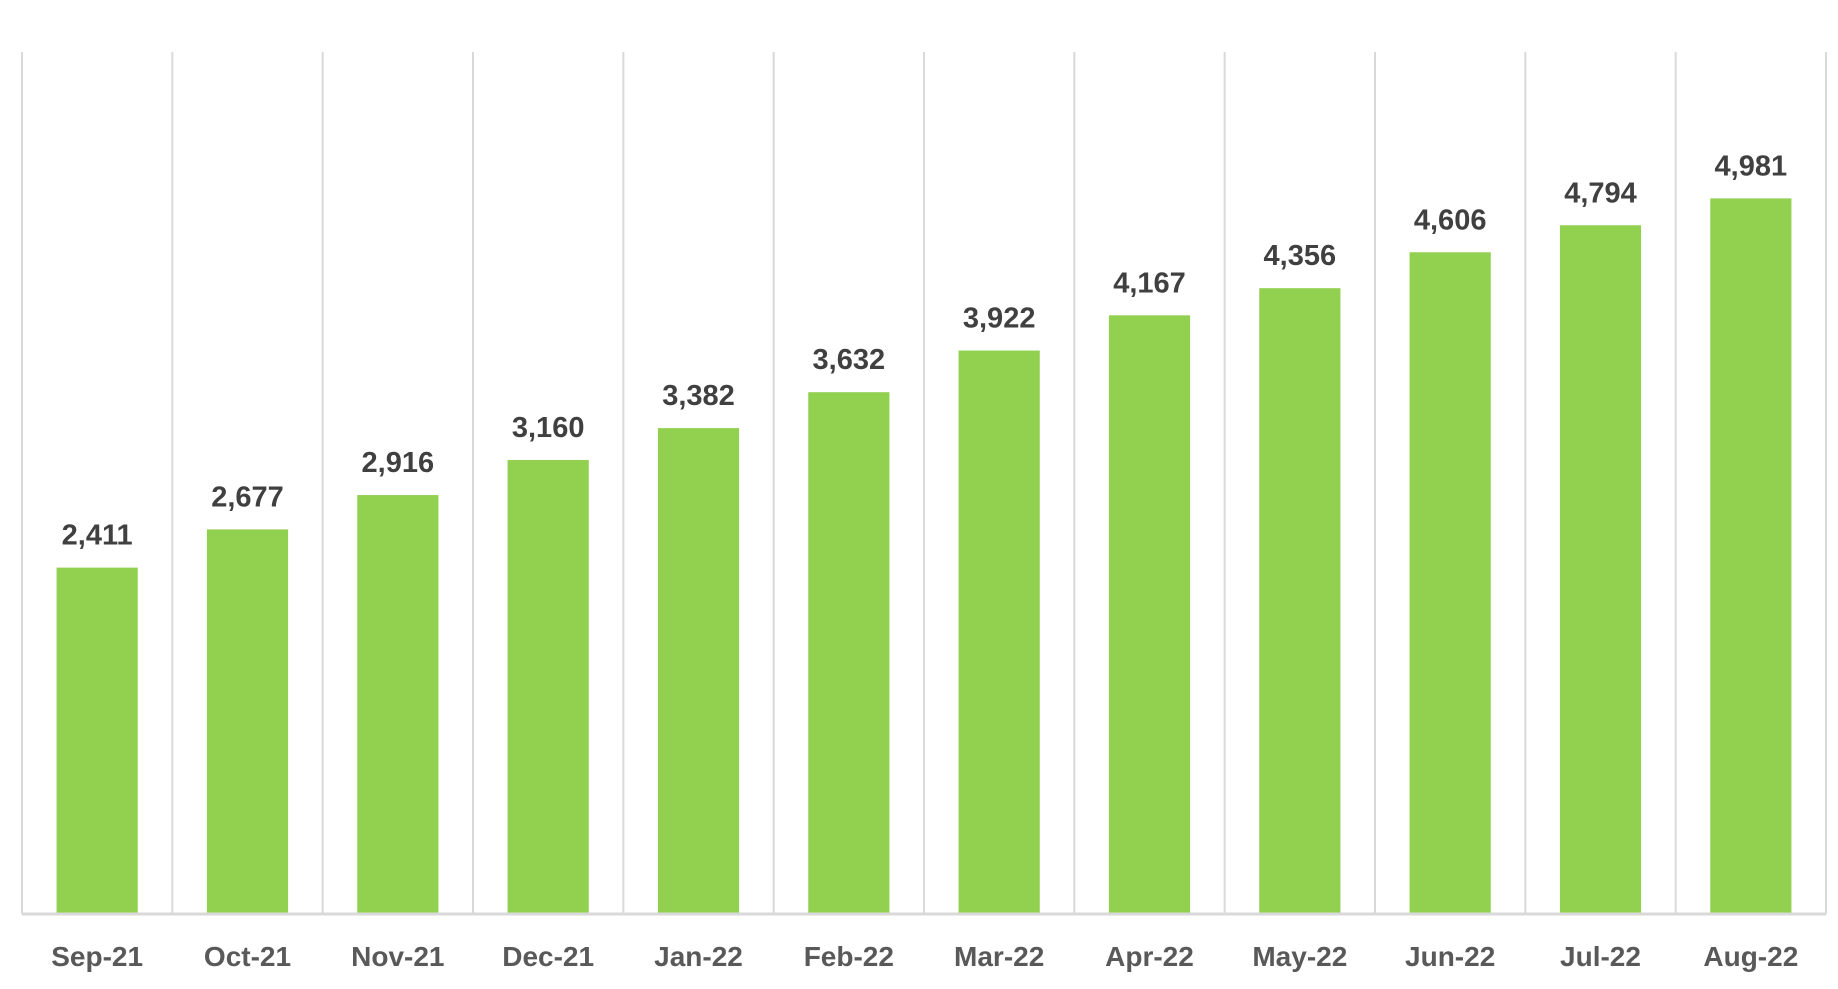 The width and height of the screenshot is (1838, 989). I want to click on x-tick-label-mar-22: Mar-22, so click(999, 956).